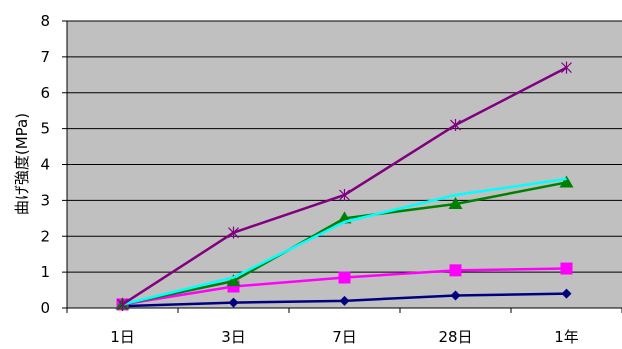 Image resolution: width=622 pixels, height=349 pixels. Describe the element at coordinates (45, 21) in the screenshot. I see `y-tick-label-8: 8` at that location.